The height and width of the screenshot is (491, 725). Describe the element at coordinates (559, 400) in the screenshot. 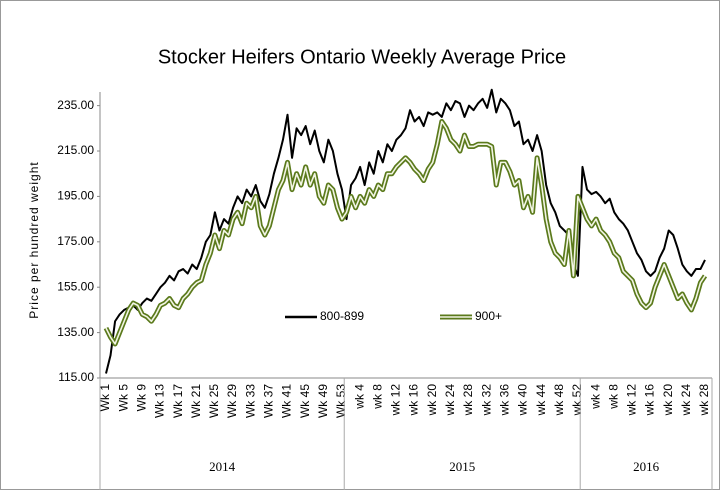

I see `x-tick-label: wk 48` at that location.